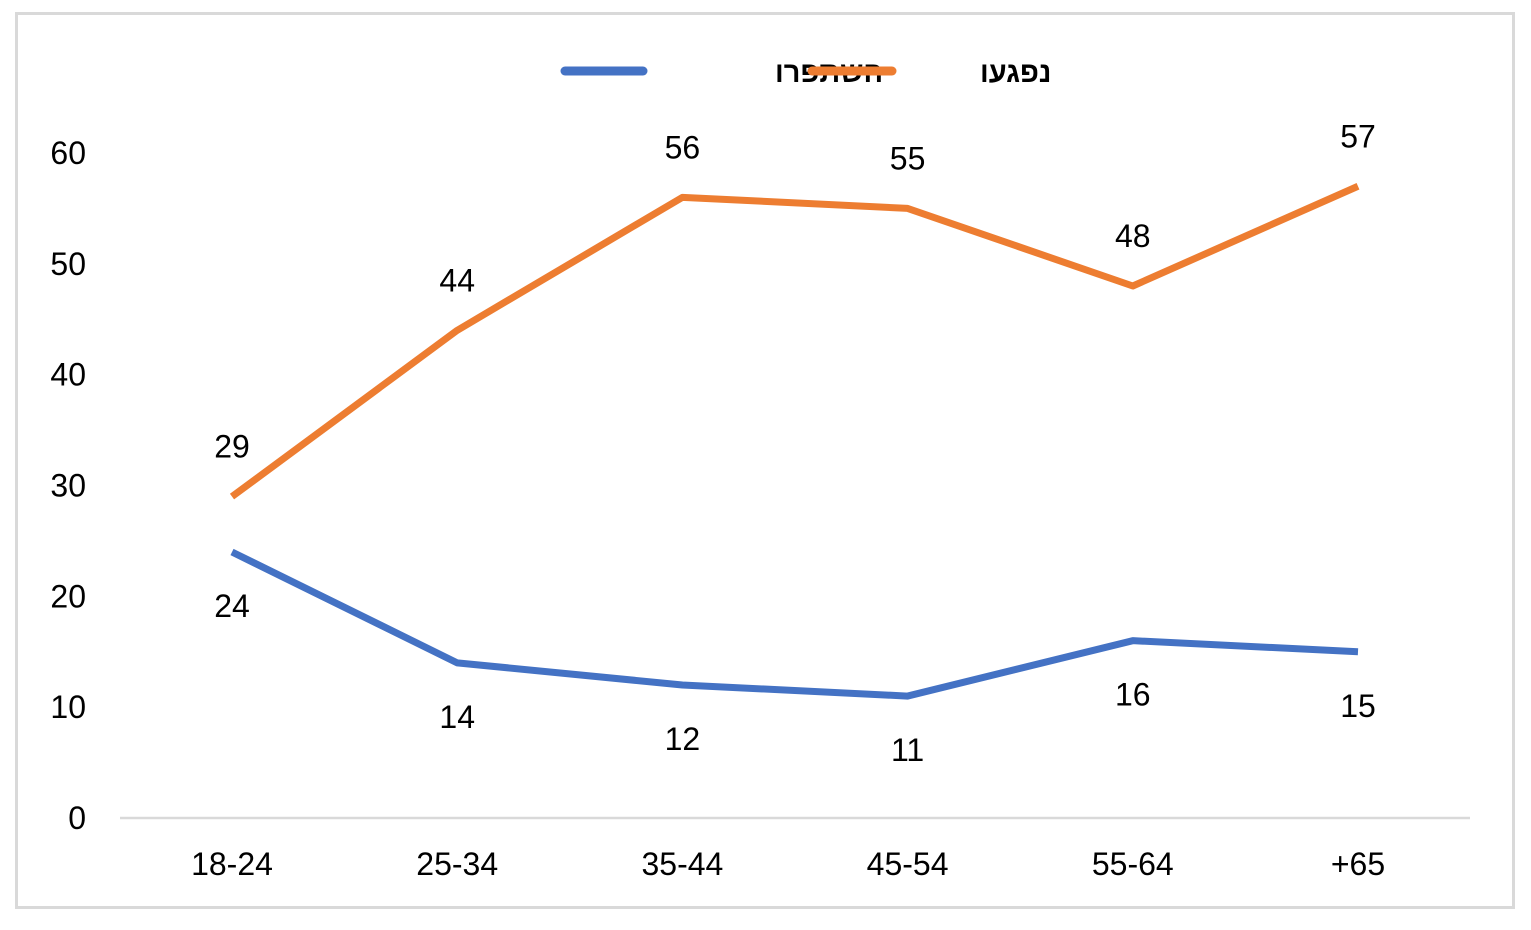 Image resolution: width=1531 pixels, height=930 pixels. What do you see at coordinates (805, 73) in the screenshot?
I see `legend: השתפרונפגעו` at bounding box center [805, 73].